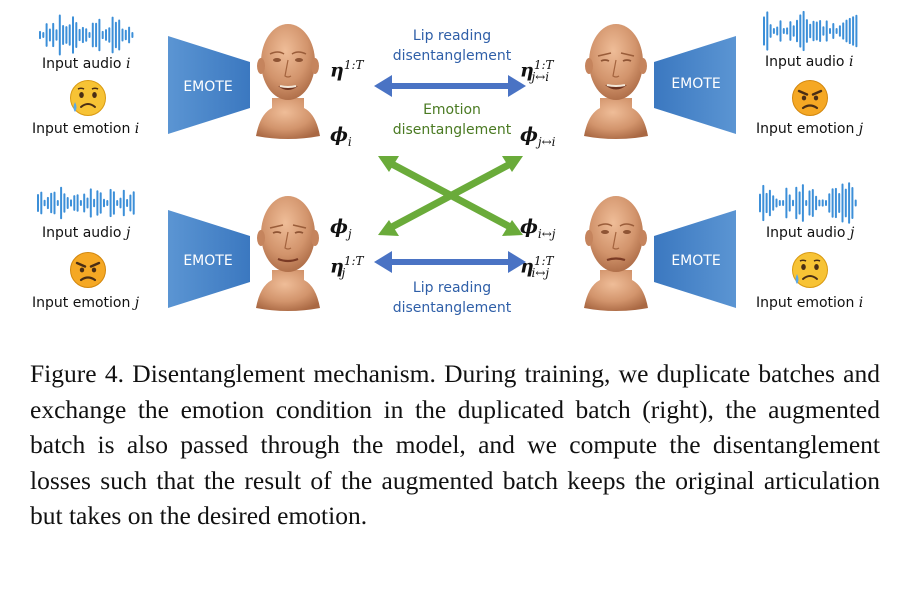 Image resolution: width=904 pixels, height=612 pixels. Describe the element at coordinates (538, 136) in the screenshot. I see `phi-symbol: ϕj↔i` at that location.